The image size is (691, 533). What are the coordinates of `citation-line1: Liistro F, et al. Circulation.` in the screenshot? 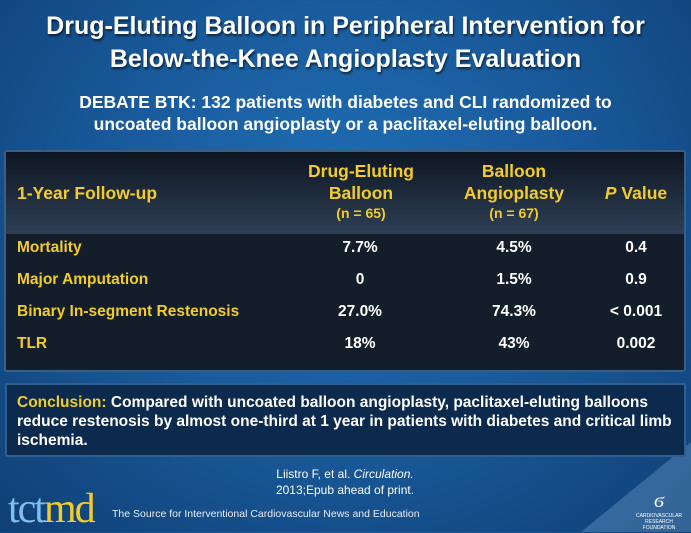 It's located at (345, 474).